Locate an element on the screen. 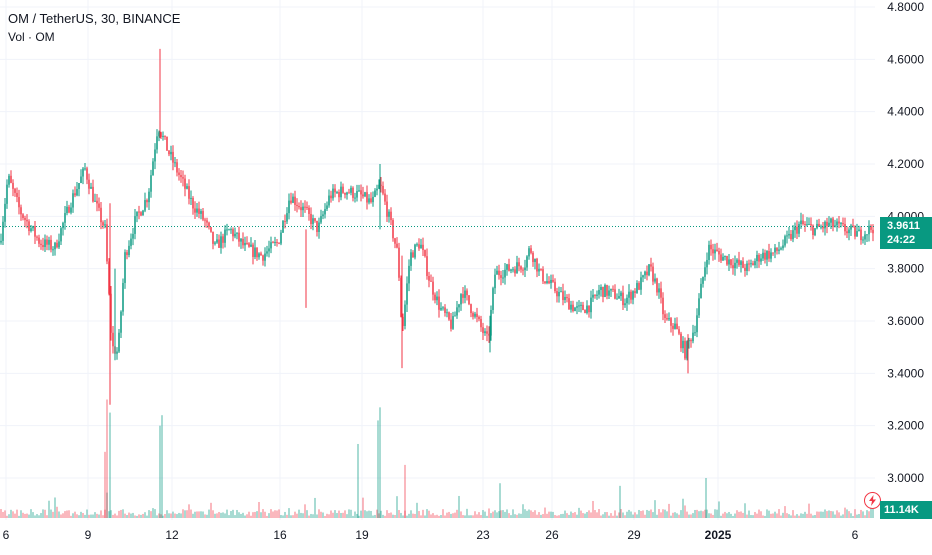 The image size is (932, 555). time-tick-label: 23 is located at coordinates (483, 535).